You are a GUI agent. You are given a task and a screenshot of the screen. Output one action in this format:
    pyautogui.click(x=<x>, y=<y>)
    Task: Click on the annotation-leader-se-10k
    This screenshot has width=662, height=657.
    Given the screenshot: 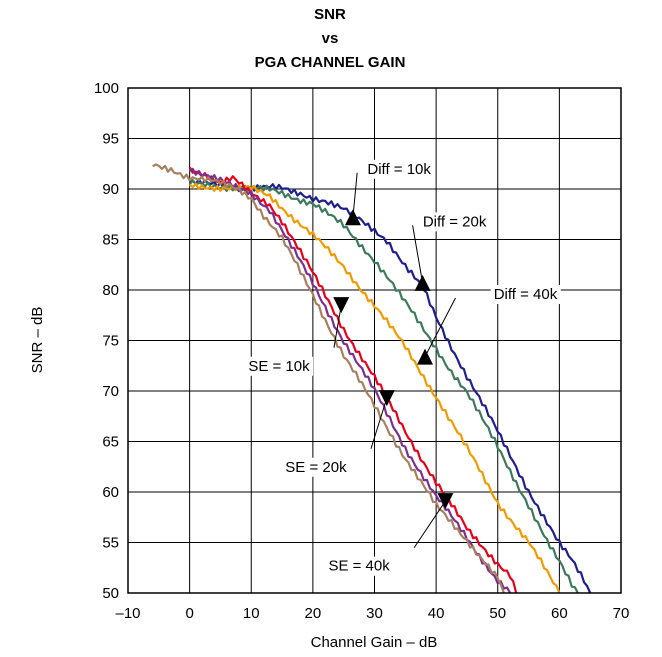 What is the action you would take?
    pyautogui.click(x=337, y=326)
    